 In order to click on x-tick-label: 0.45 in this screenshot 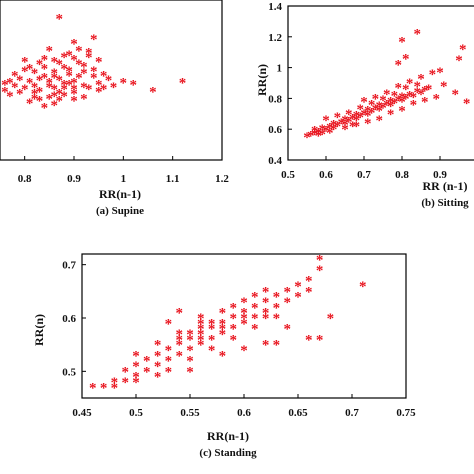, I will do `click(82, 413)`.